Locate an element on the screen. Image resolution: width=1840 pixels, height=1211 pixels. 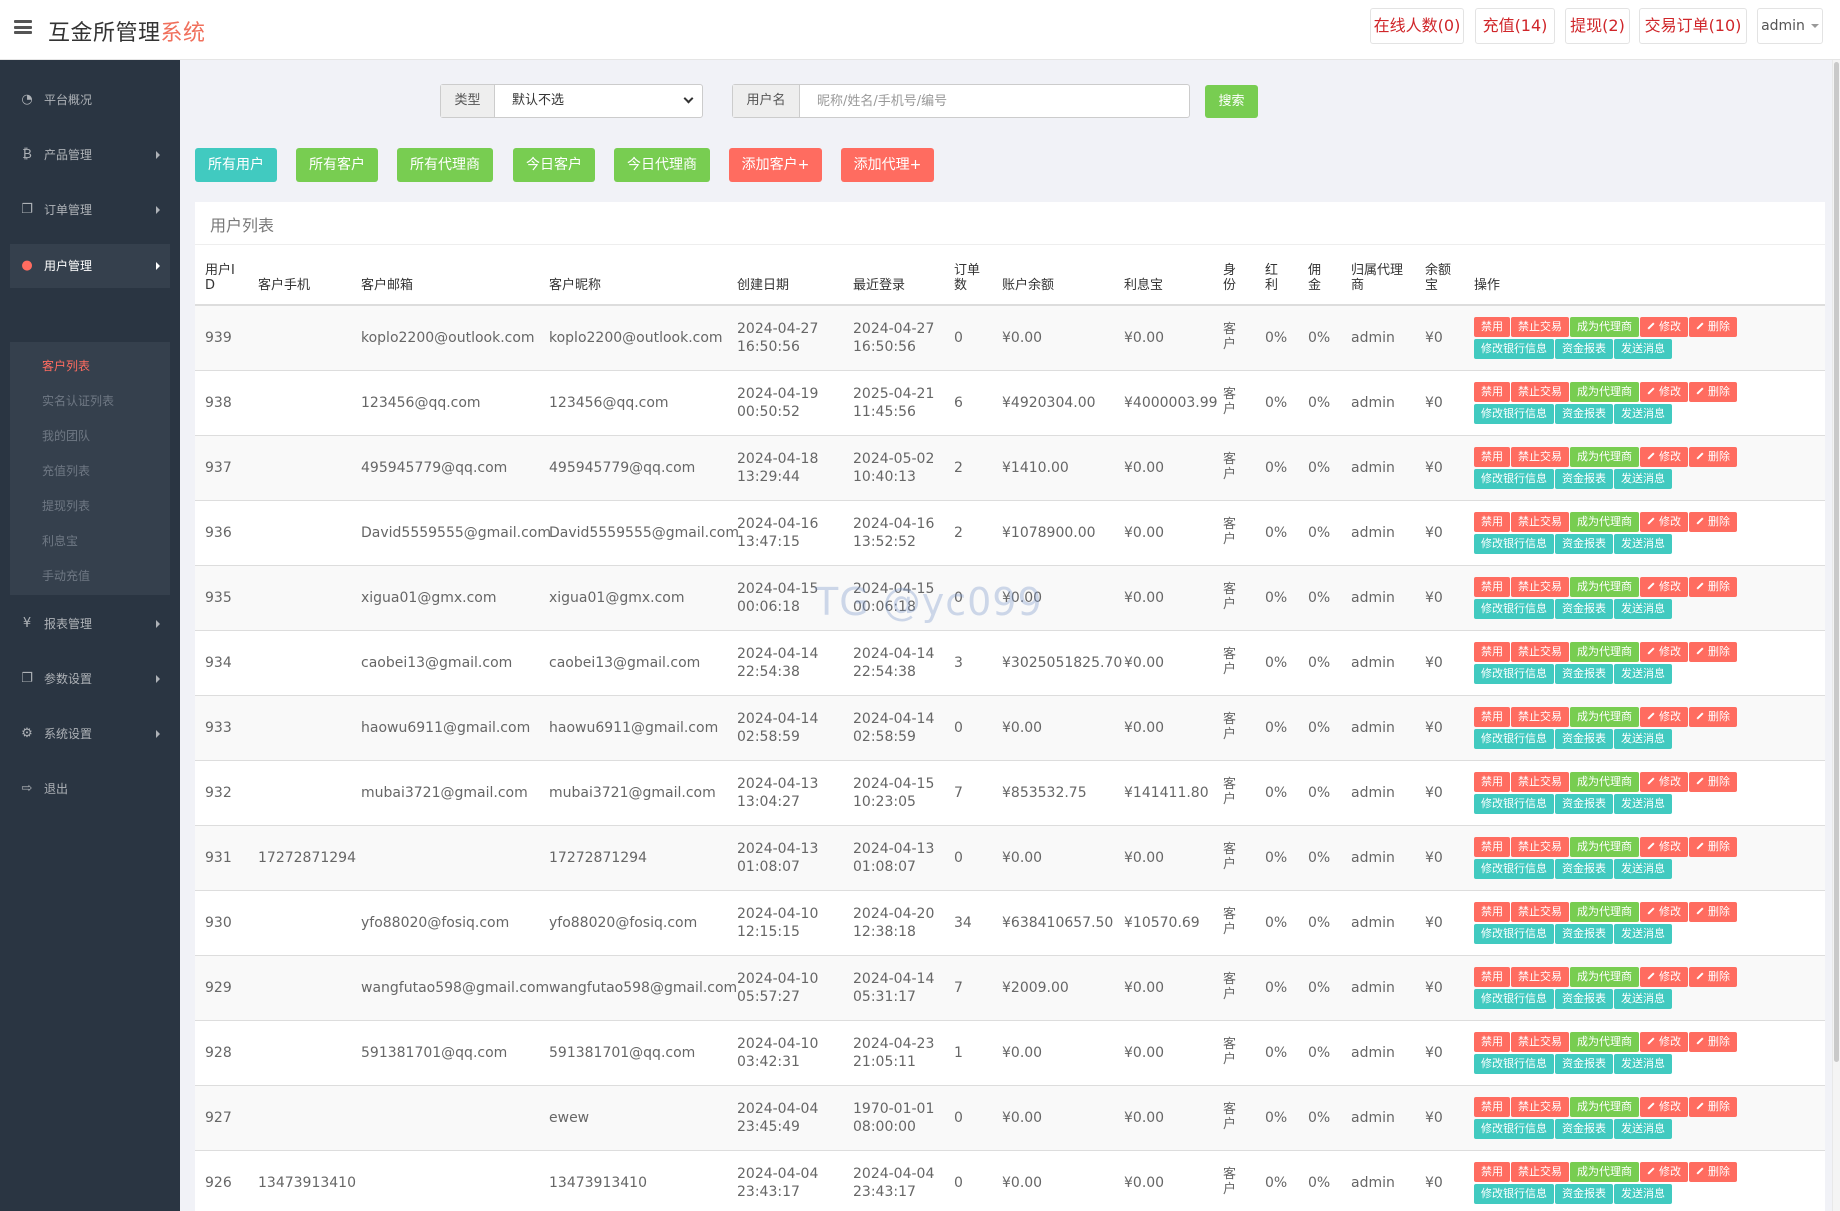
withdraw-button: 提现(2) is located at coordinates (1597, 26).